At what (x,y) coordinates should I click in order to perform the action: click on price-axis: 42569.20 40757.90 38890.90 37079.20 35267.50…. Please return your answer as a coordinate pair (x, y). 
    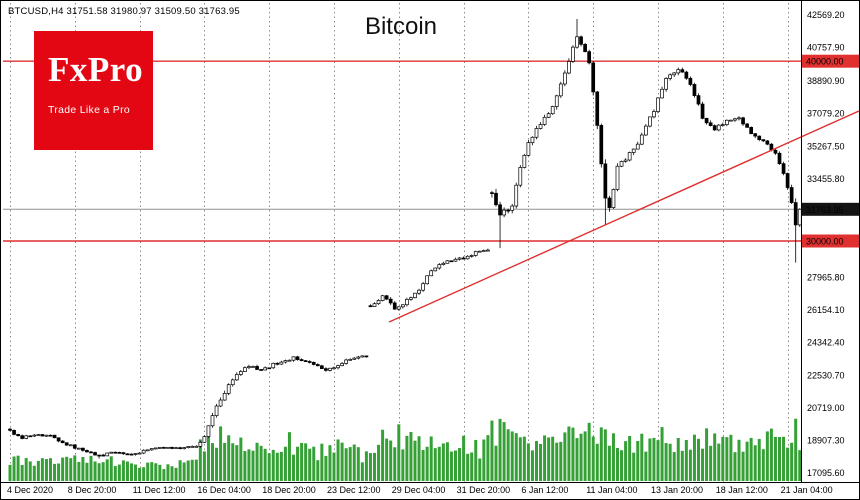
    Looking at the image, I should click on (826, 244).